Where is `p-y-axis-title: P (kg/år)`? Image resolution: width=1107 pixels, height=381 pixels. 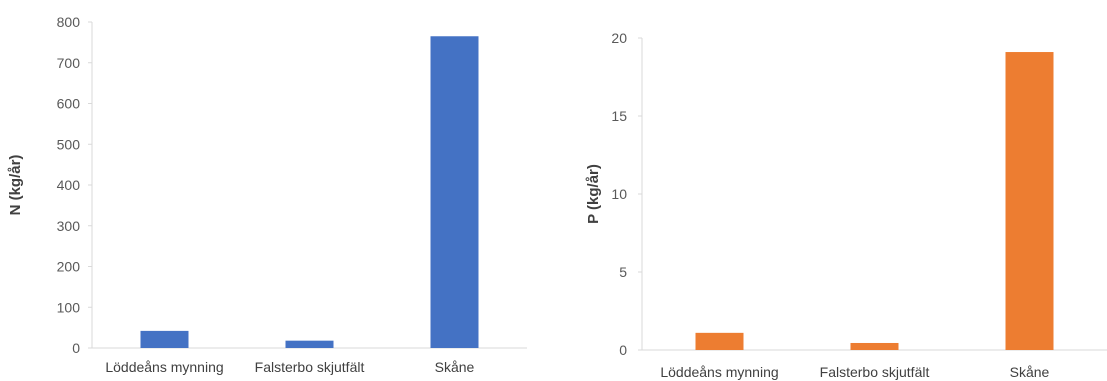
p-y-axis-title: P (kg/år) is located at coordinates (593, 194).